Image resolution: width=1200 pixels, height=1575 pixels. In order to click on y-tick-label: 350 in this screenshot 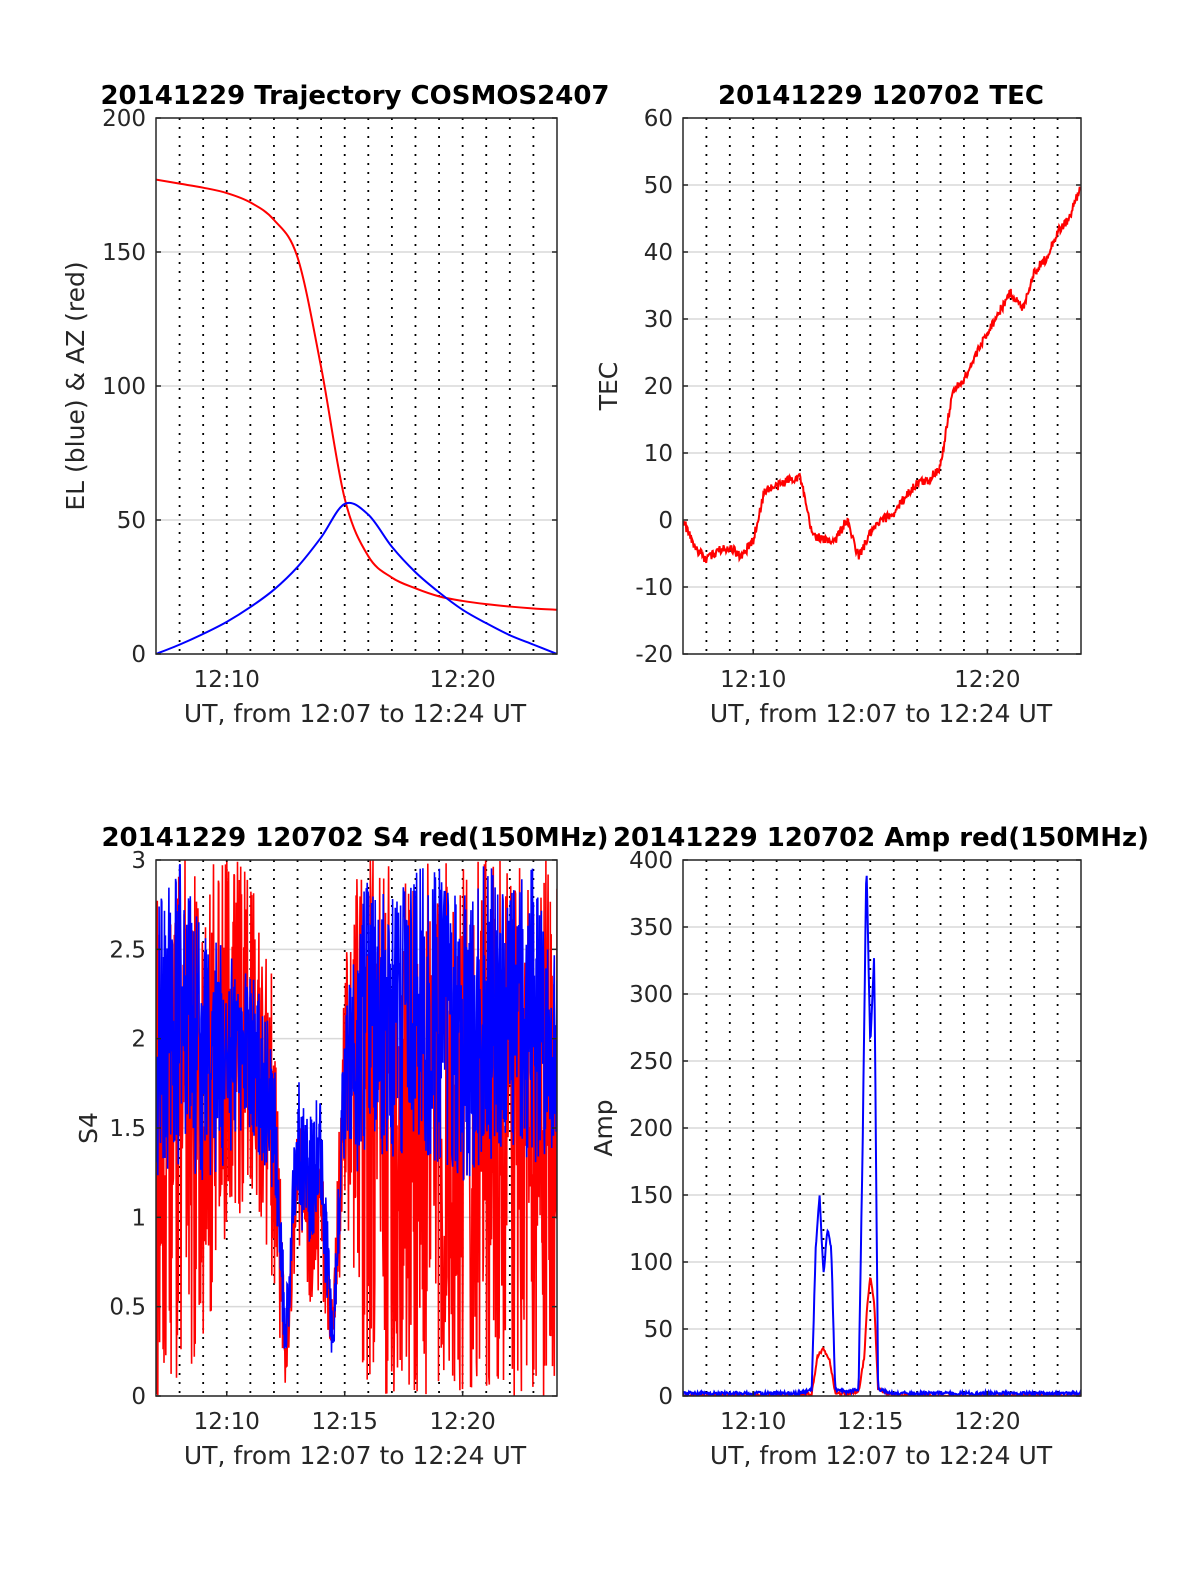, I will do `click(651, 928)`.